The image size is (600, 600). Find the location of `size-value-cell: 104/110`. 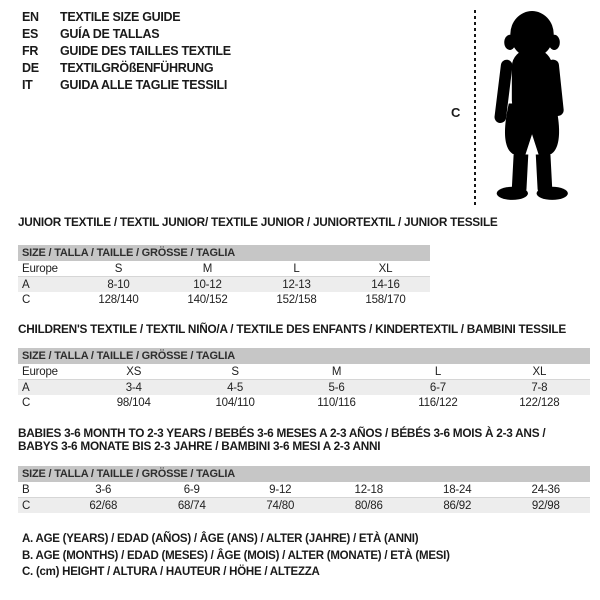

size-value-cell: 104/110 is located at coordinates (235, 402).